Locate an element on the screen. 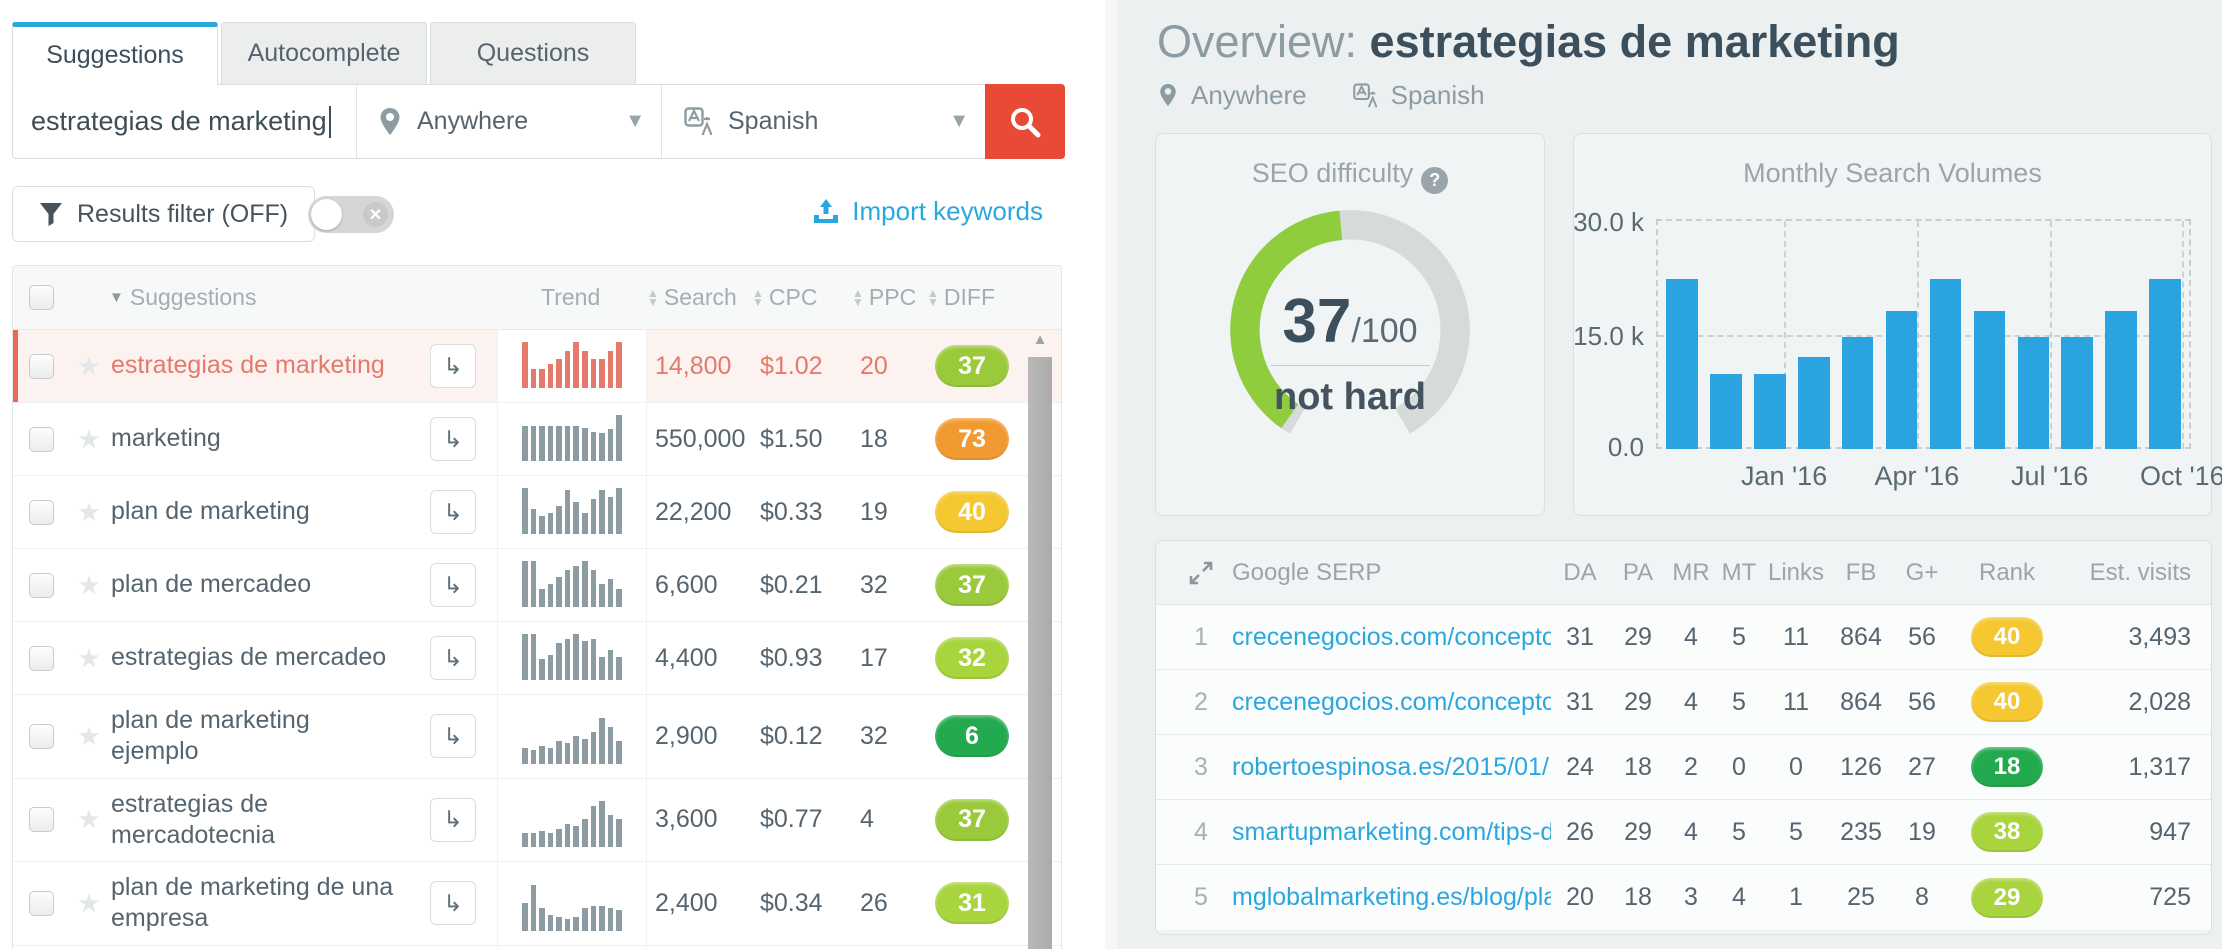 Image resolution: width=2222 pixels, height=949 pixels. keyword-row: ★ marketing ↳ 550,000 $1.50 18 73 is located at coordinates (537, 439).